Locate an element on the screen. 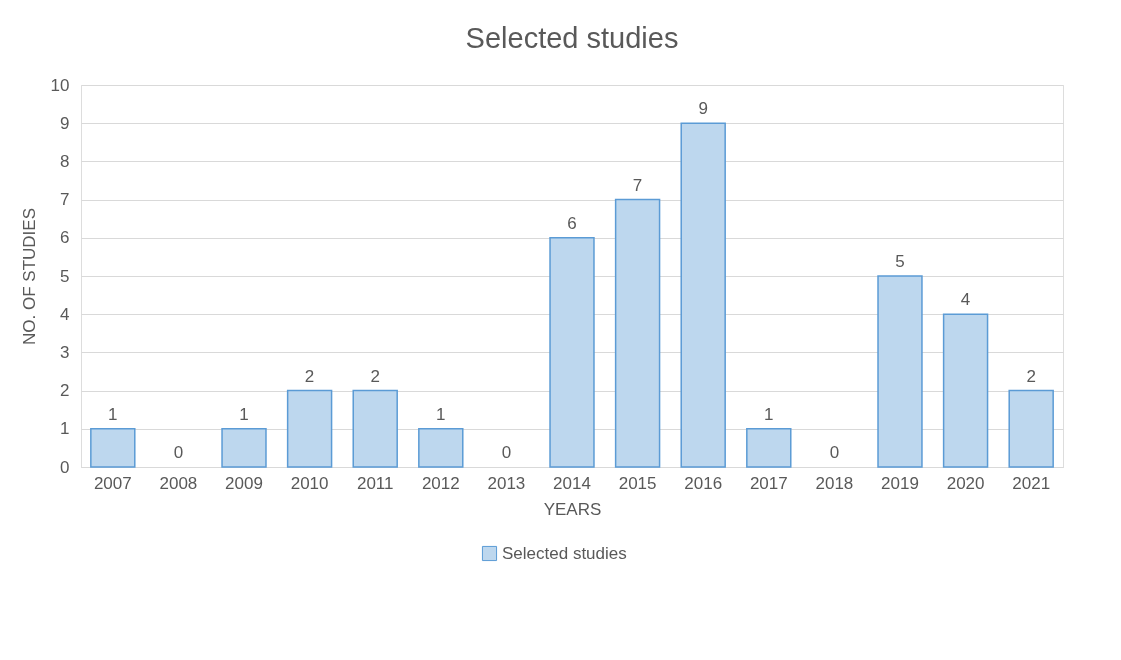 The height and width of the screenshot is (660, 1121). y-tick-label: 8 is located at coordinates (65, 161).